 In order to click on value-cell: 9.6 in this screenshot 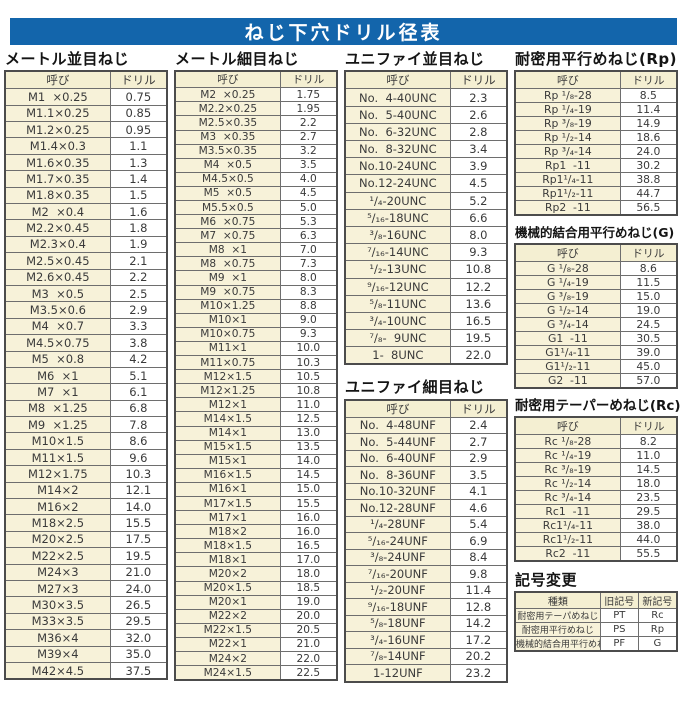, I will do `click(138, 457)`.